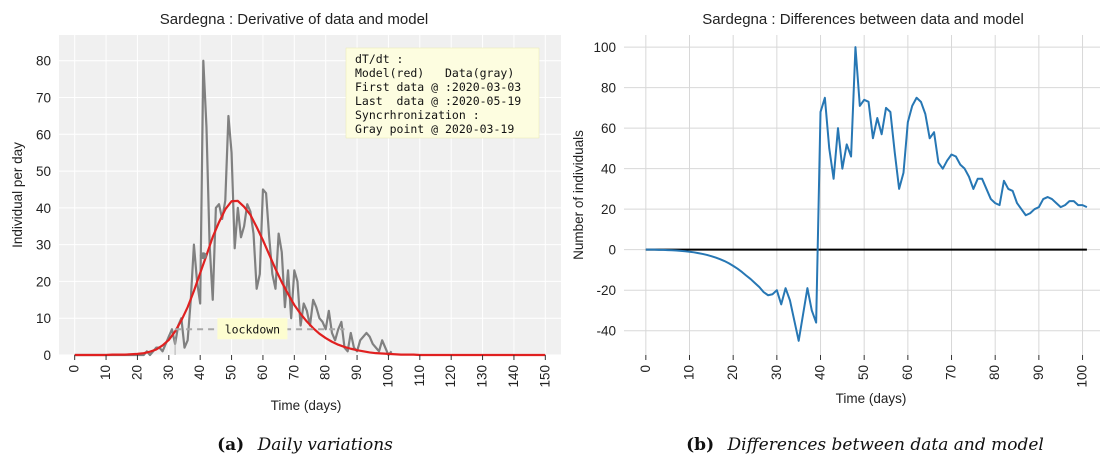 The width and height of the screenshot is (1104, 459). What do you see at coordinates (700, 445) in the screenshot?
I see `caption-b-letter: (b)` at bounding box center [700, 445].